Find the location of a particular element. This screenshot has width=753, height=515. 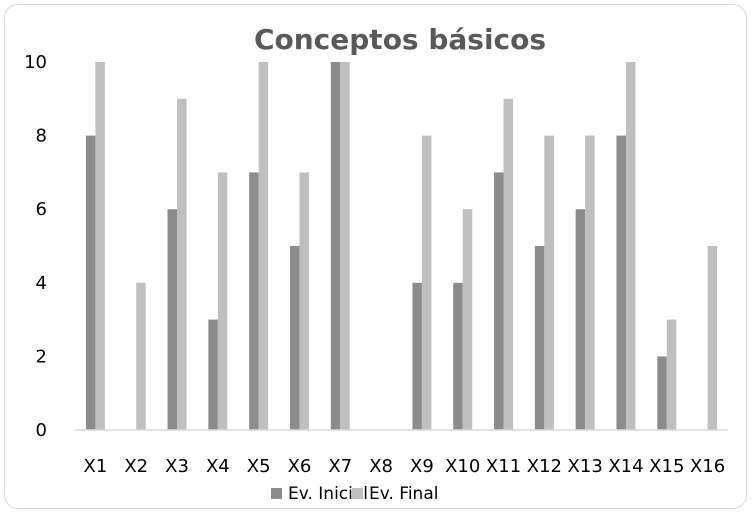

bar-ev-inicial-x13 is located at coordinates (580, 319).